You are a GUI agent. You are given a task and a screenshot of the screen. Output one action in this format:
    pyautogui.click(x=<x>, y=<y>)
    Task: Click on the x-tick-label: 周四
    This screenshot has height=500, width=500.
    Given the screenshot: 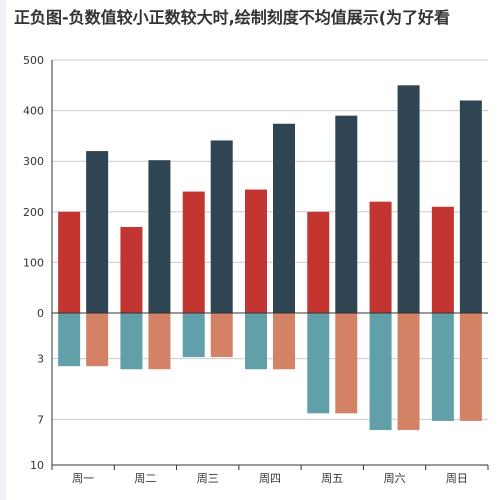 What is the action you would take?
    pyautogui.click(x=270, y=478)
    